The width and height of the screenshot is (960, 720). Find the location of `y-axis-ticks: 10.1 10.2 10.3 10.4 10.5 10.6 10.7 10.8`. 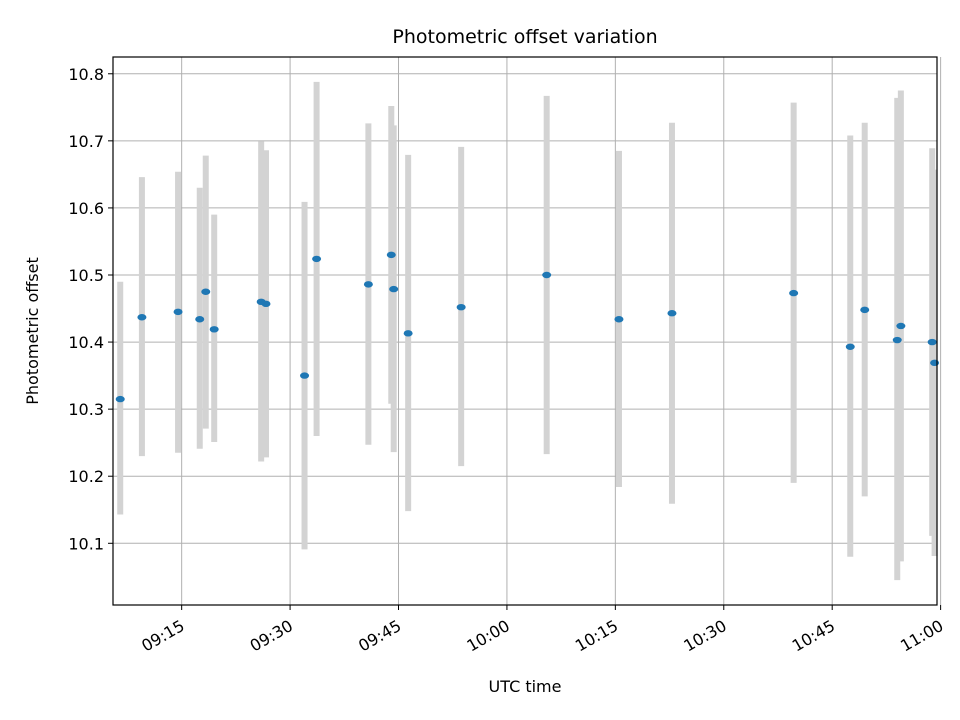

y-axis-ticks: 10.1 10.2 10.3 10.4 10.5 10.6 10.7 10.8 is located at coordinates (90, 309).